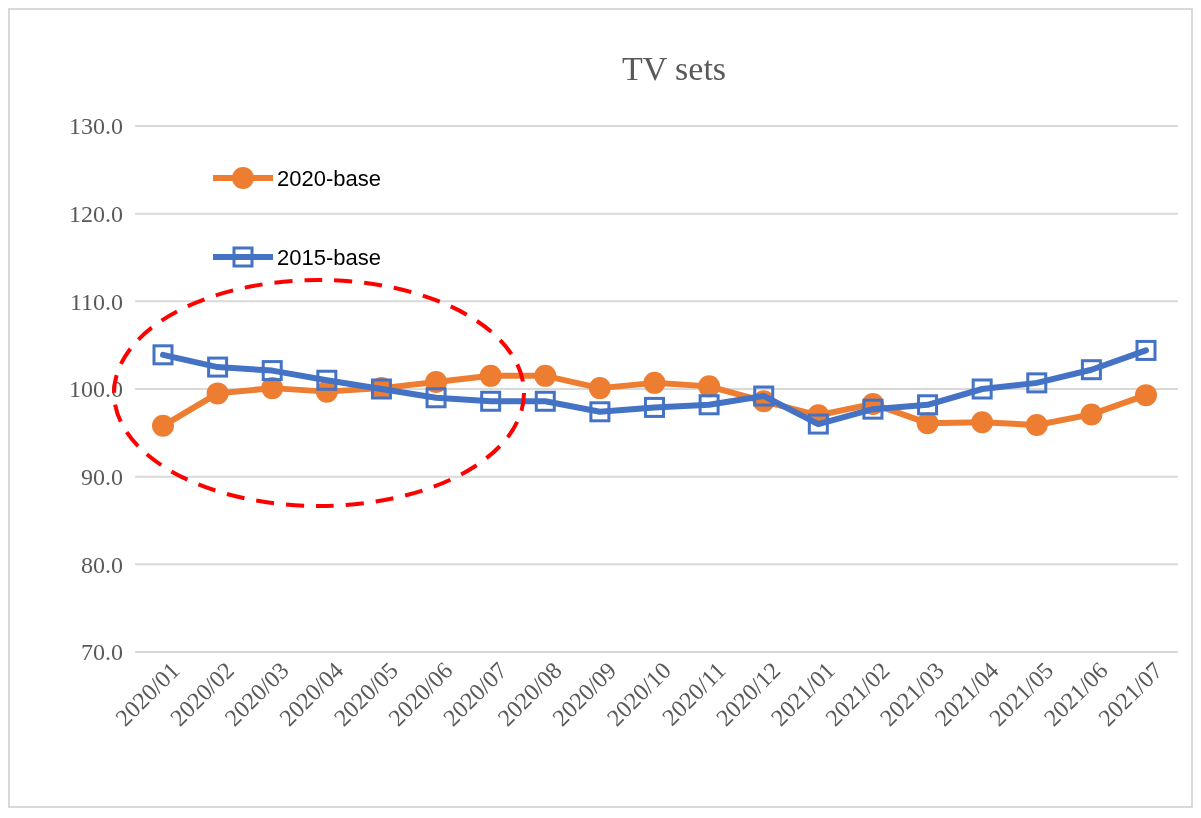 This screenshot has height=818, width=1201. I want to click on y-tick-label: 90.0, so click(102, 477).